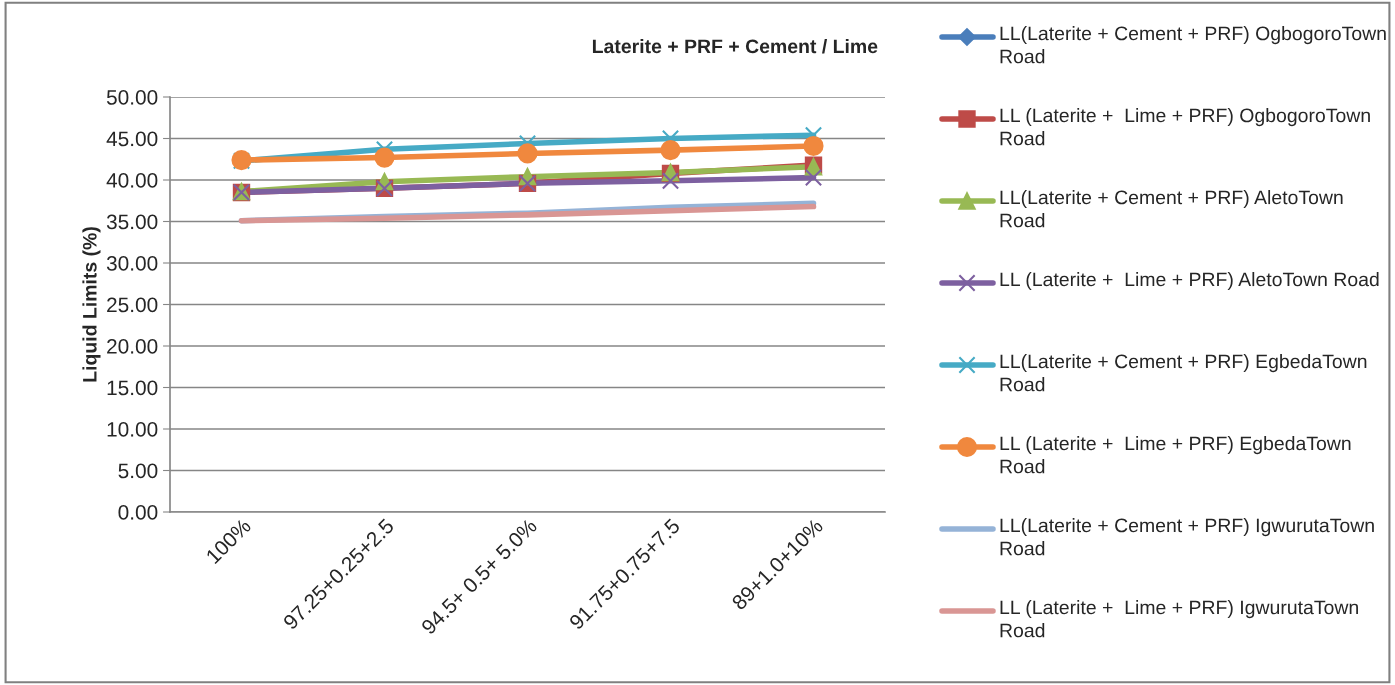  Describe the element at coordinates (1189, 281) in the screenshot. I see `legend-label: LL (Laterite + Lime + PRF) AletoTown Road` at that location.